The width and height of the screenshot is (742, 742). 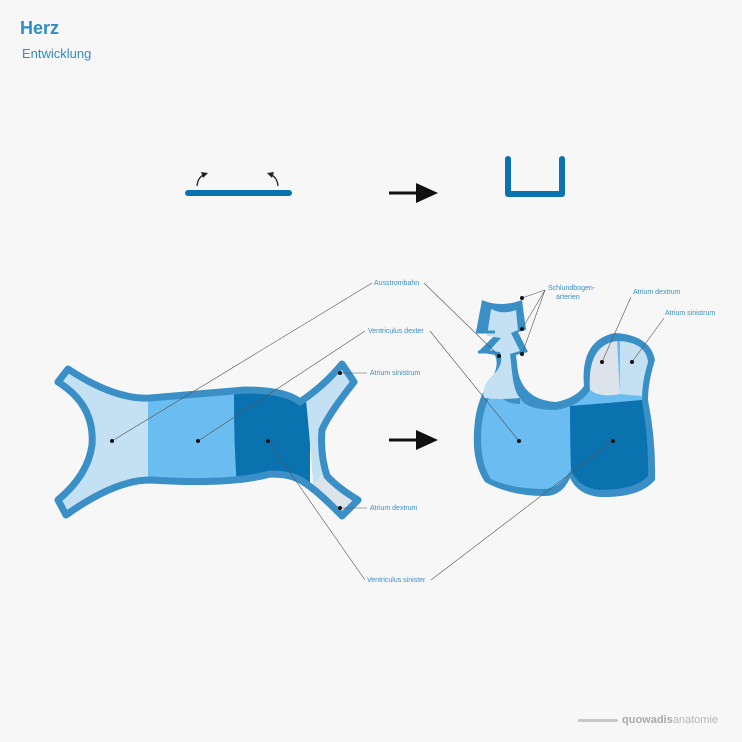 What do you see at coordinates (57, 53) in the screenshot?
I see `page-subtitle: Entwicklung` at bounding box center [57, 53].